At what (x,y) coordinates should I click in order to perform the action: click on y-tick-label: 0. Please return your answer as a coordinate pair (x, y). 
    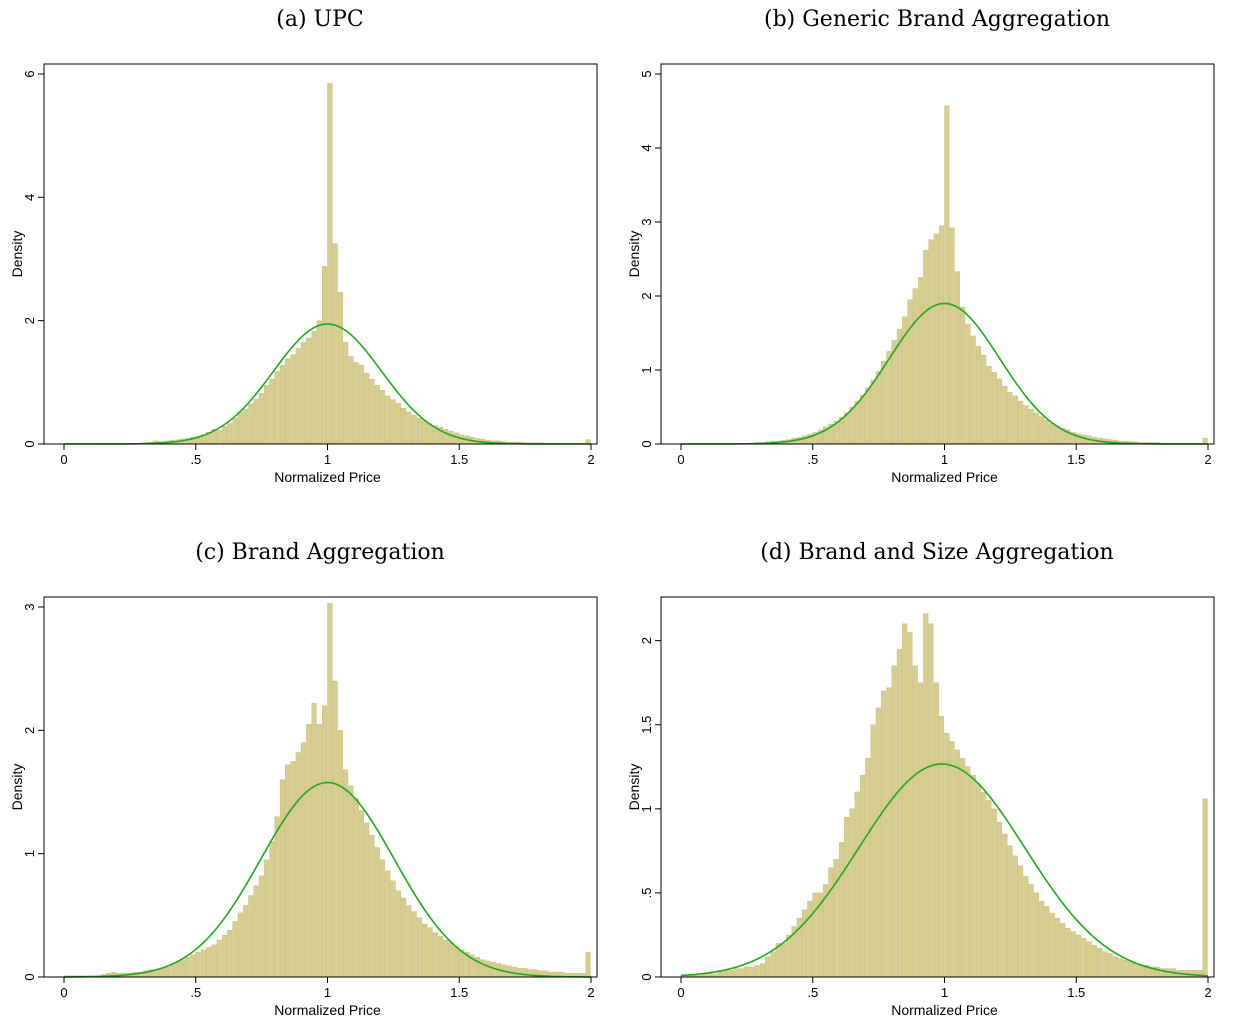
    Looking at the image, I should click on (29, 443).